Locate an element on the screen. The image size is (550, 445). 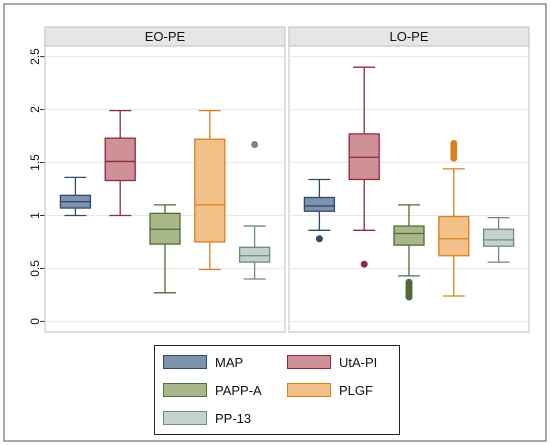
panel-title-eo-pe: EO-PE is located at coordinates (165, 36).